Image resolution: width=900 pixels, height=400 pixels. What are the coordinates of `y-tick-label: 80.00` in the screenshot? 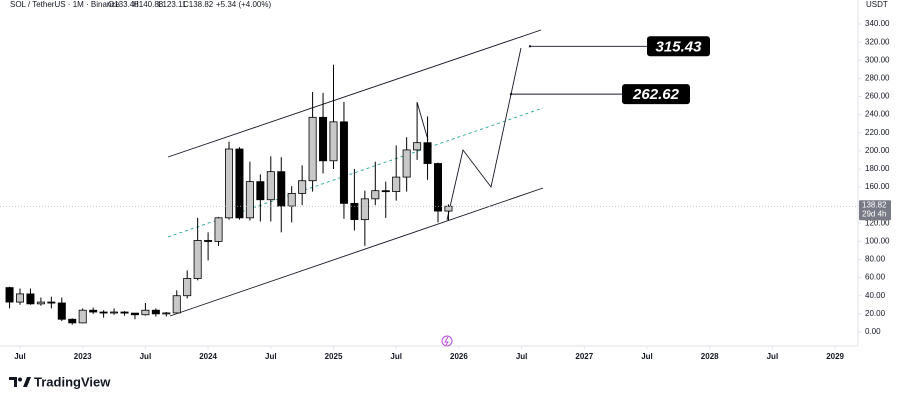 It's located at (875, 259).